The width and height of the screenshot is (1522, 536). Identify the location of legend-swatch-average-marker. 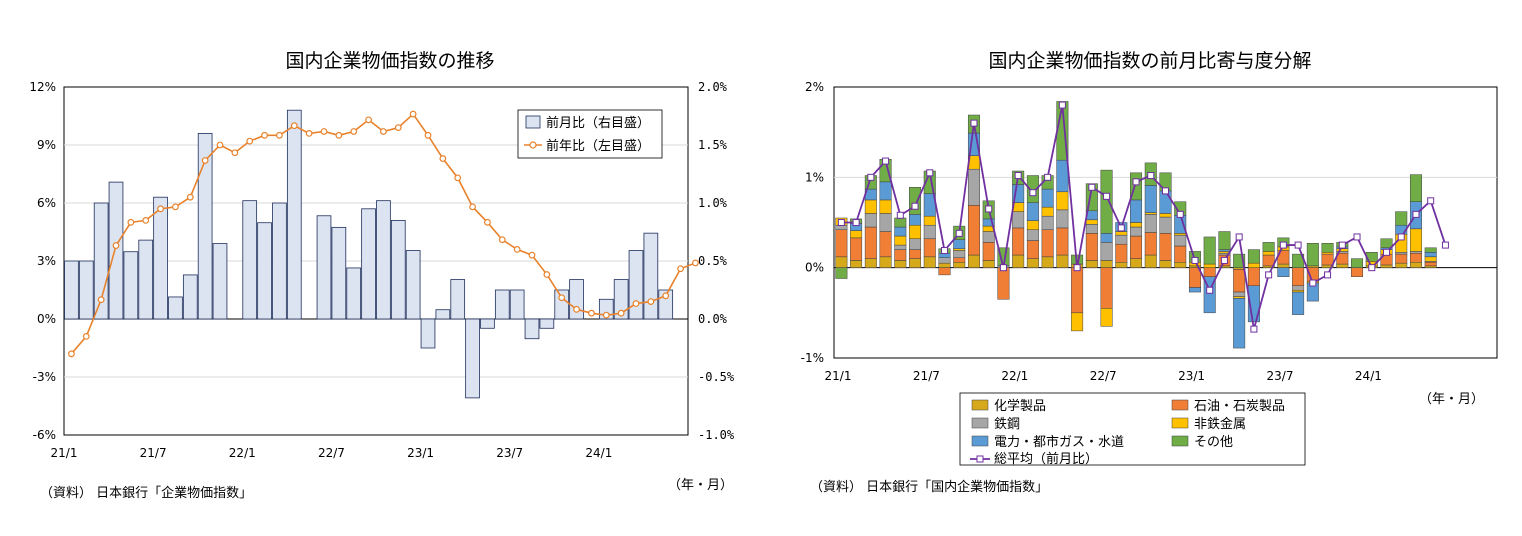
(980, 459).